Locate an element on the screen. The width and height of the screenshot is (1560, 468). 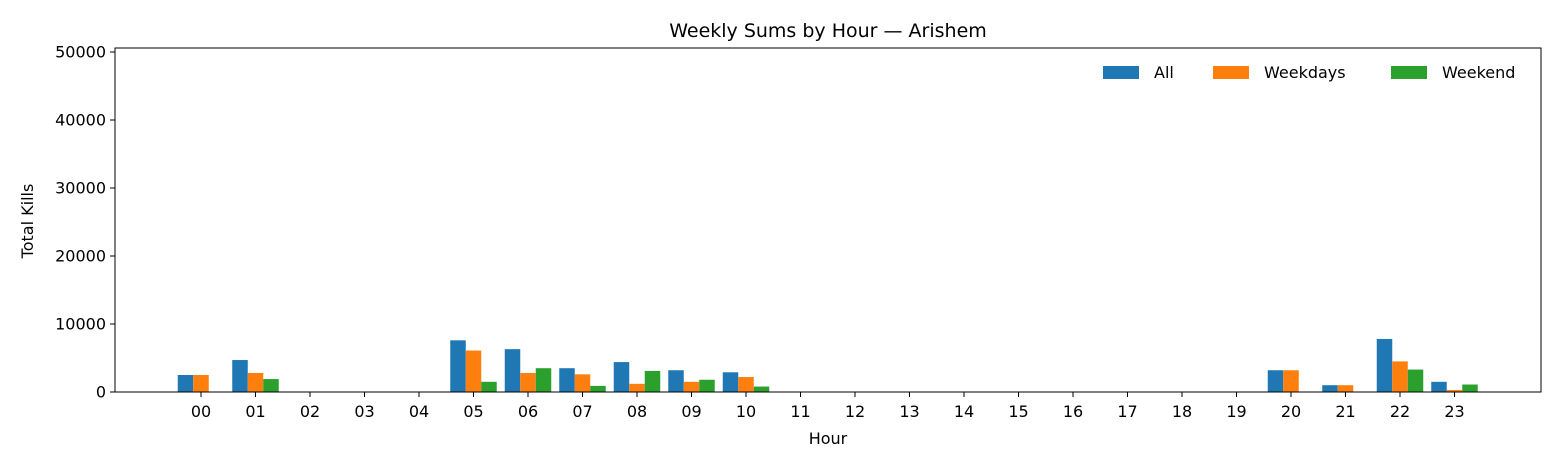
x-tick-label: 15 is located at coordinates (1018, 411).